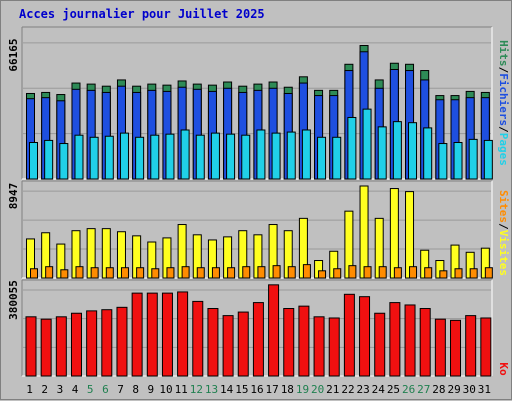  I want to click on day-label: 2, so click(44, 389).